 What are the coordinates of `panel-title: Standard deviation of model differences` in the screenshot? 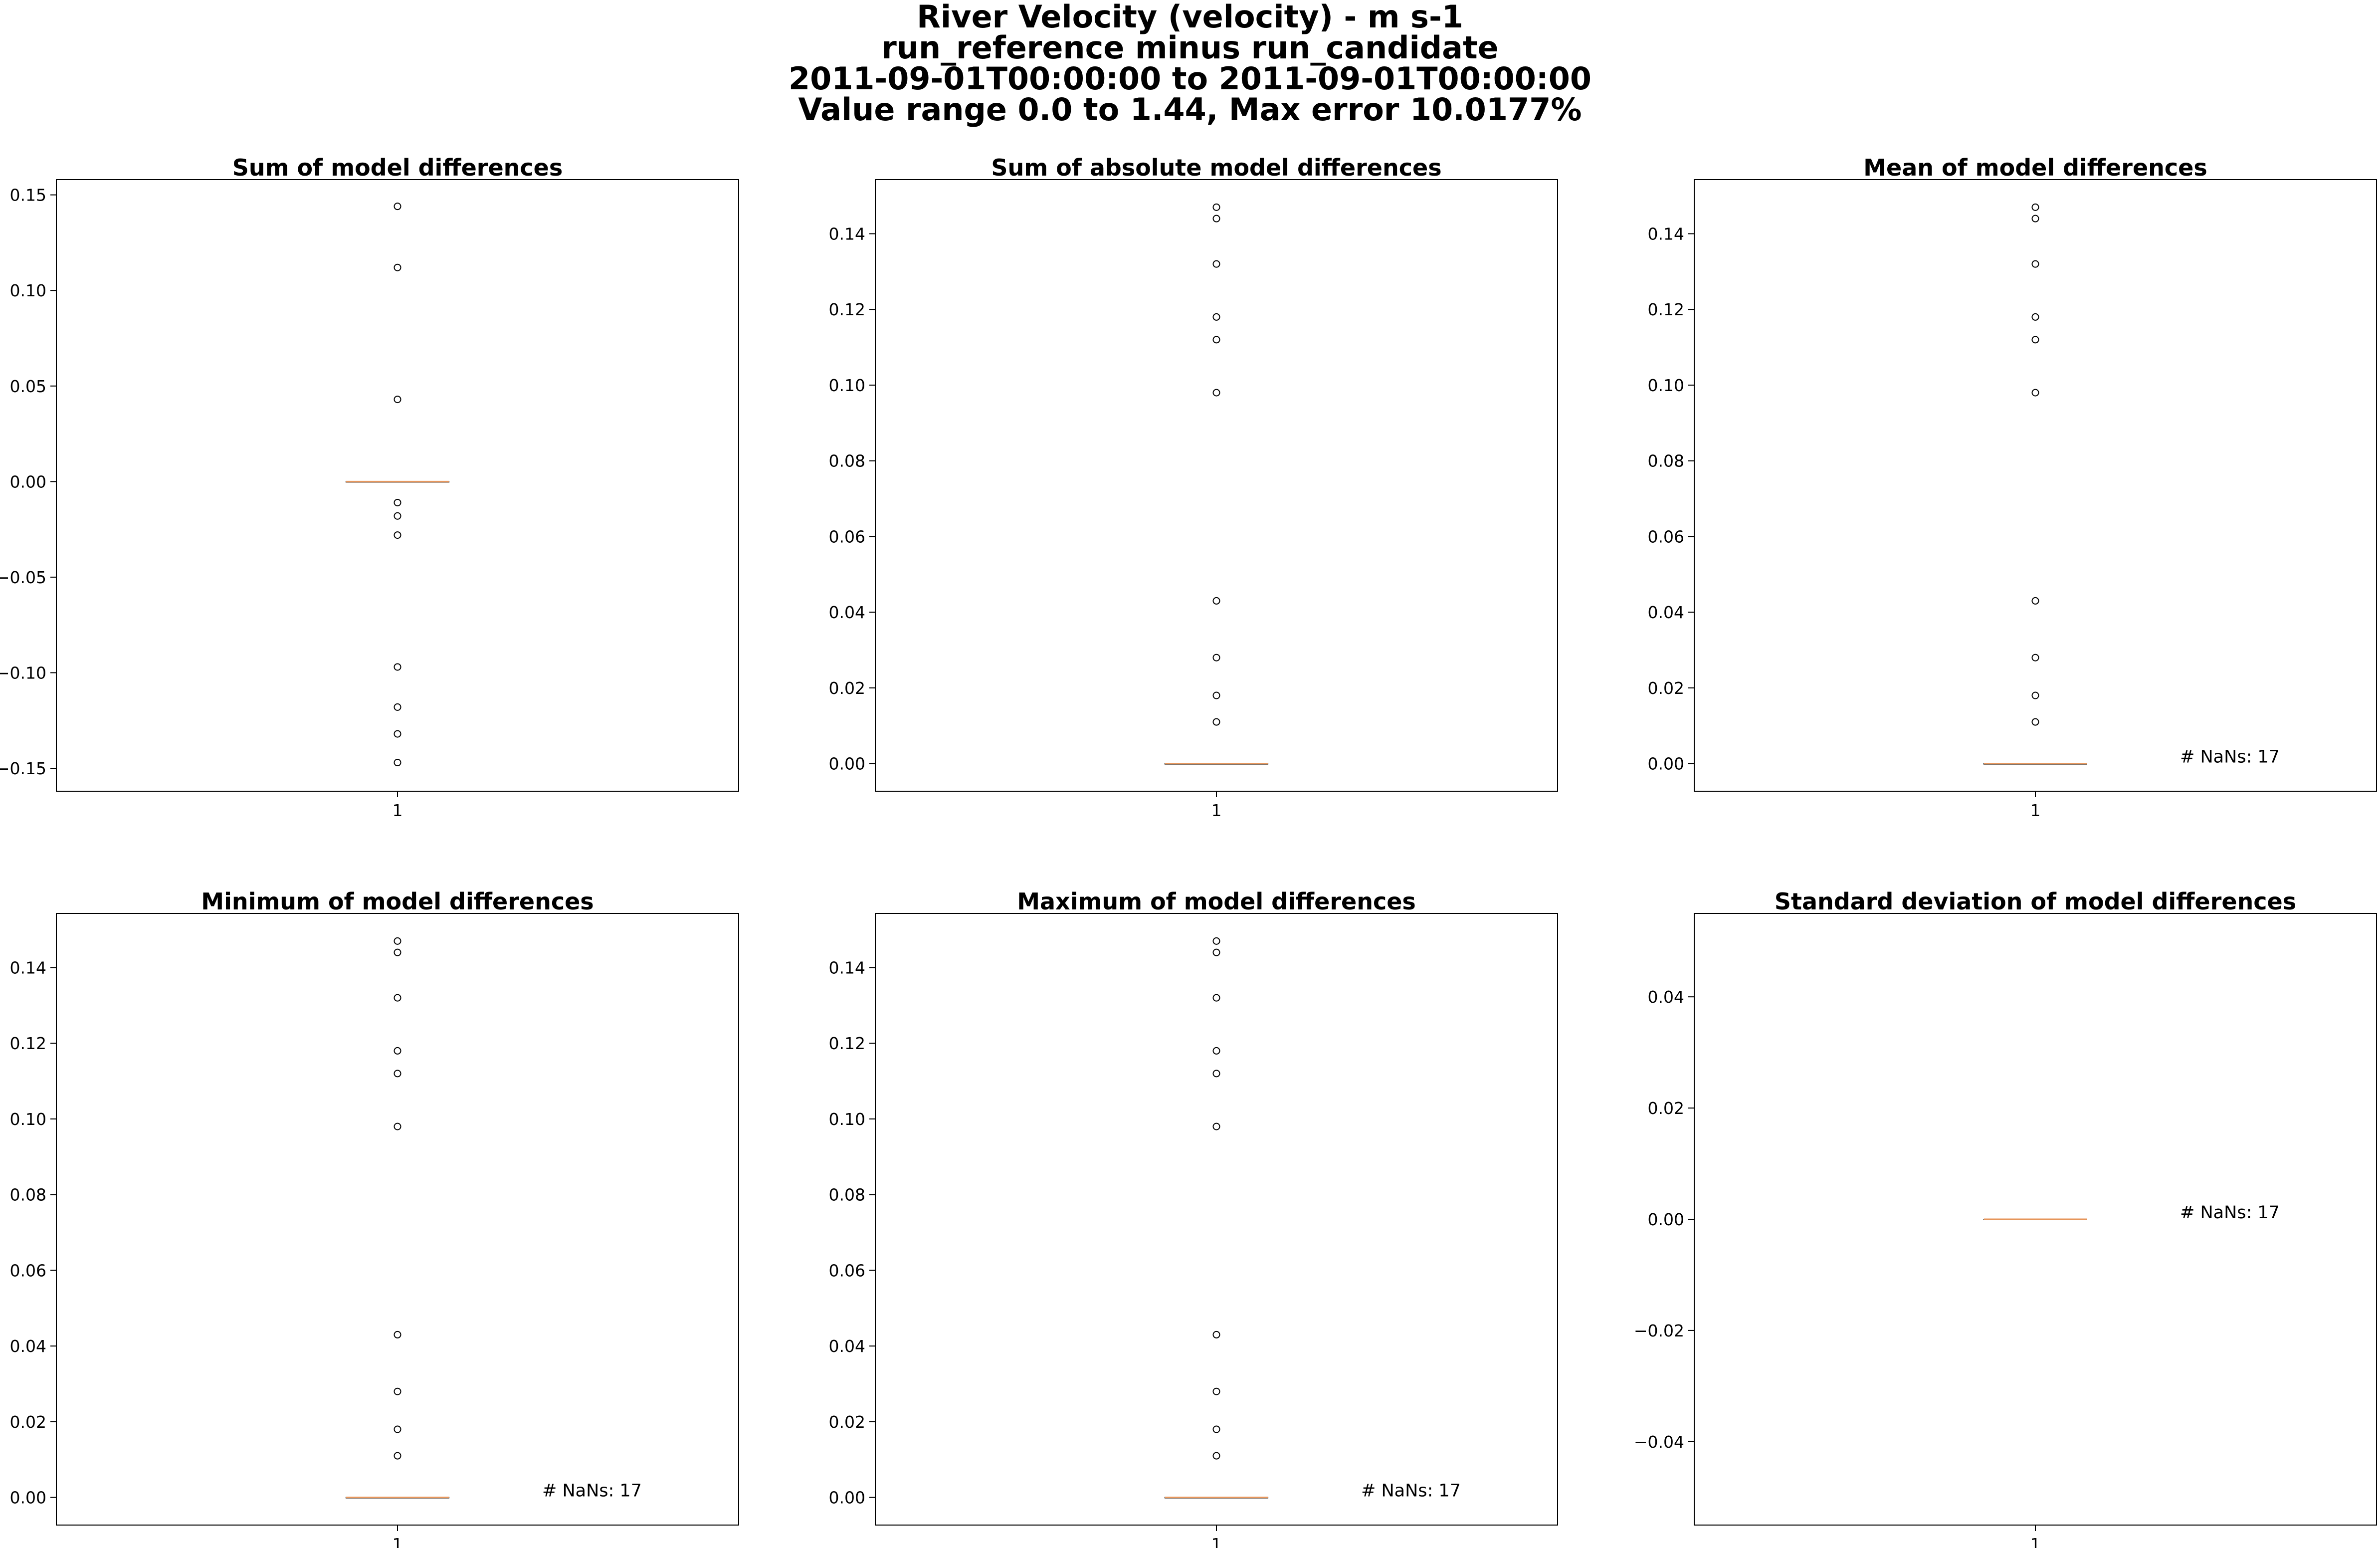 It's located at (2035, 901).